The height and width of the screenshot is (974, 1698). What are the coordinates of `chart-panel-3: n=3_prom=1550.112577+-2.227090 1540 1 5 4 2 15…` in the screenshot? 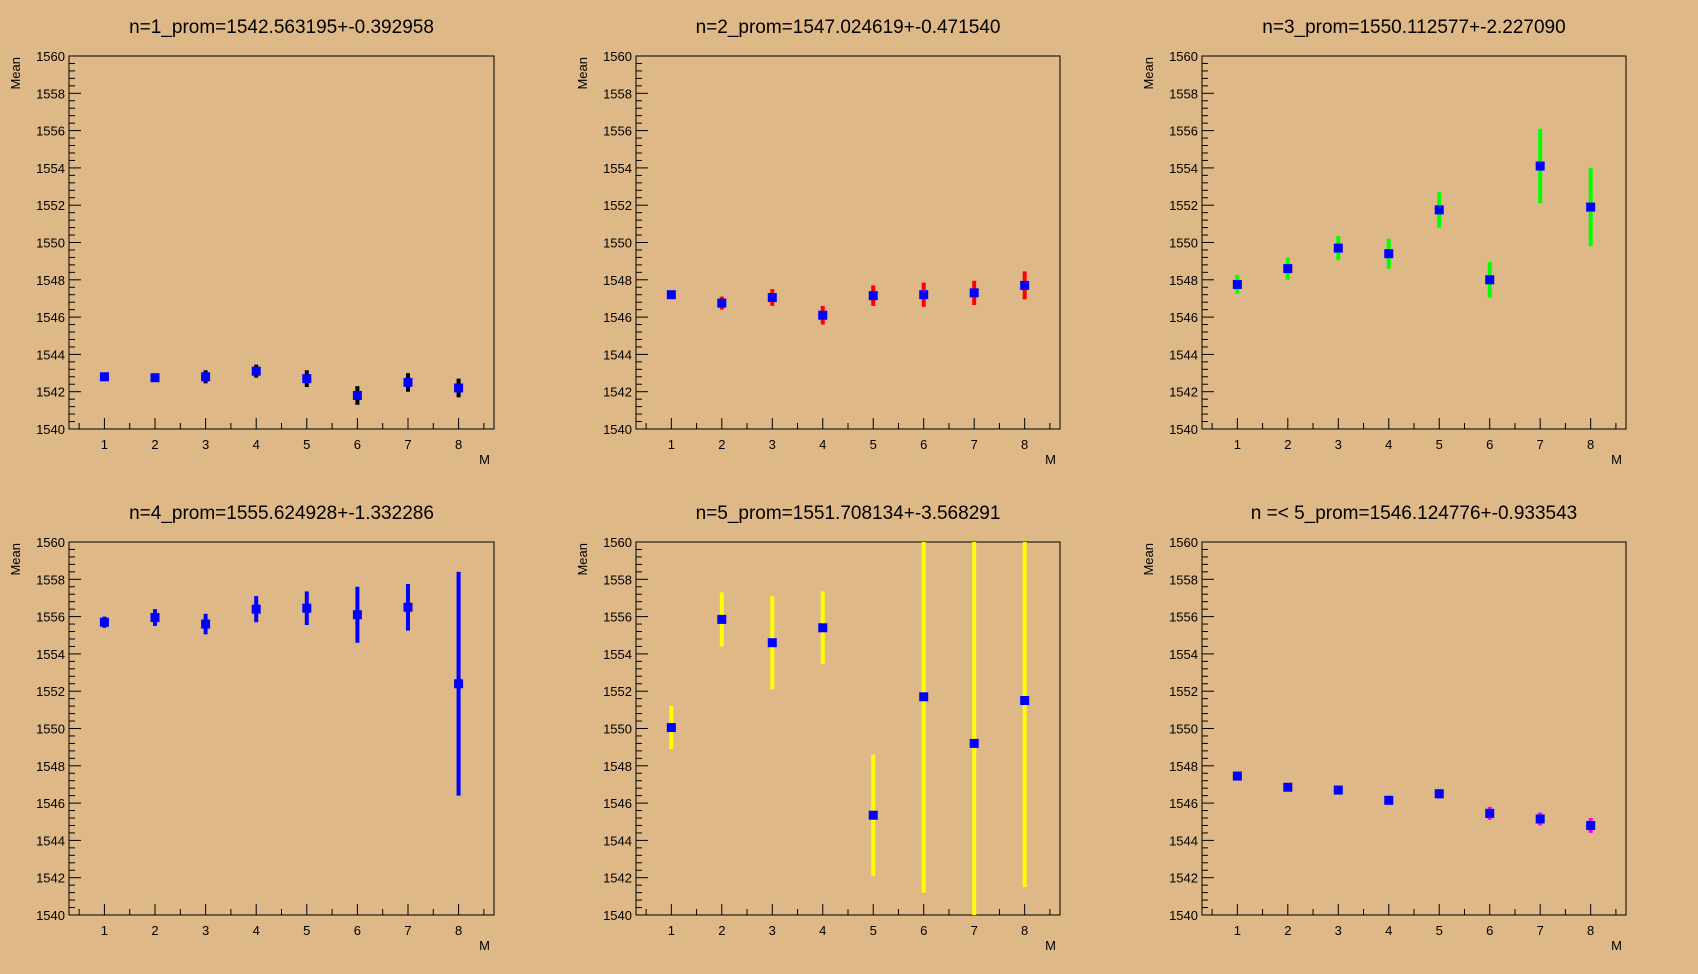 It's located at (1384, 242).